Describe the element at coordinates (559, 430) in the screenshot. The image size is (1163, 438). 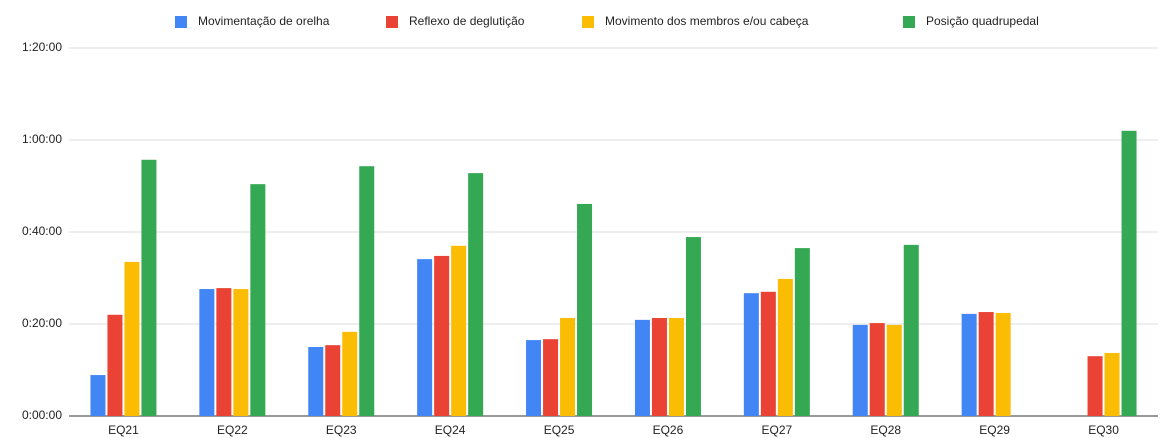
I see `x-tick-label: EQ25` at that location.